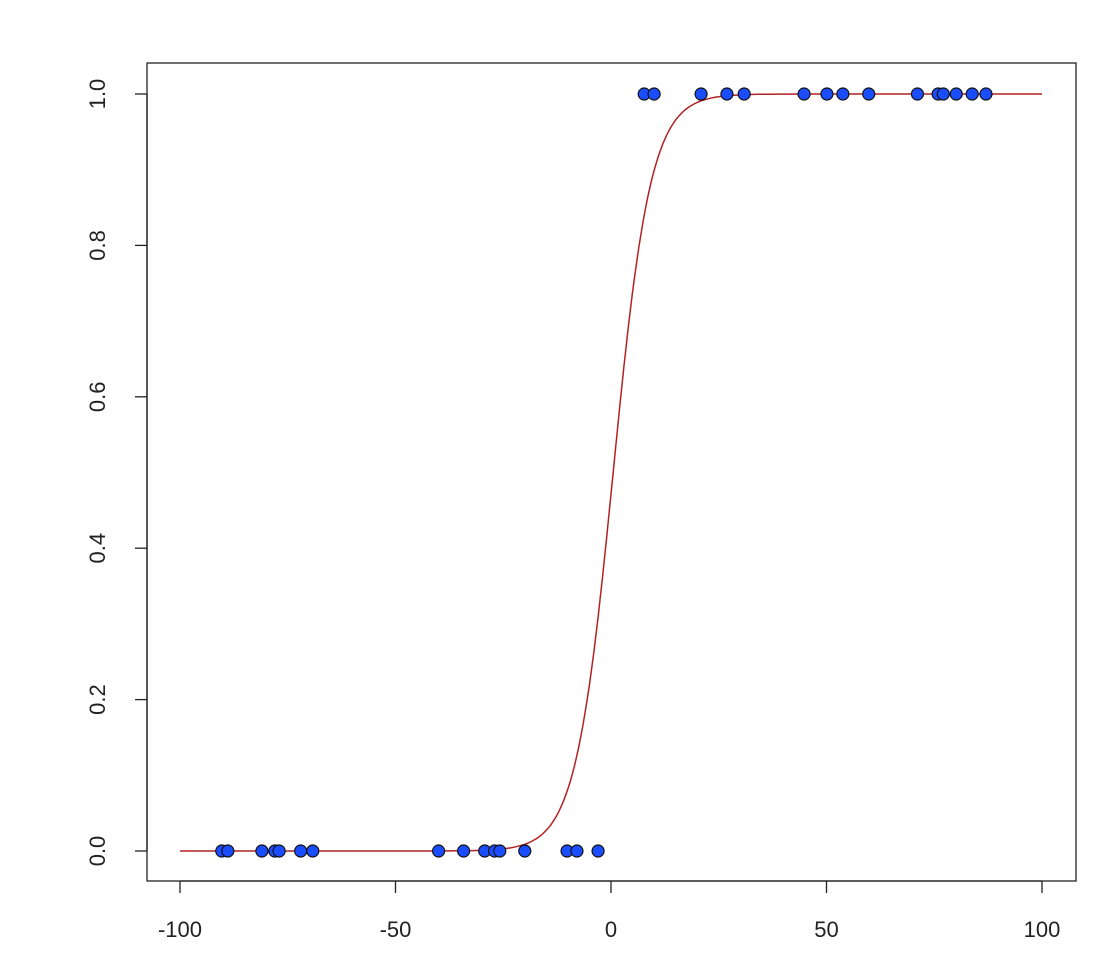 The width and height of the screenshot is (1110, 965). Describe the element at coordinates (826, 929) in the screenshot. I see `x-tick-label: 50` at that location.